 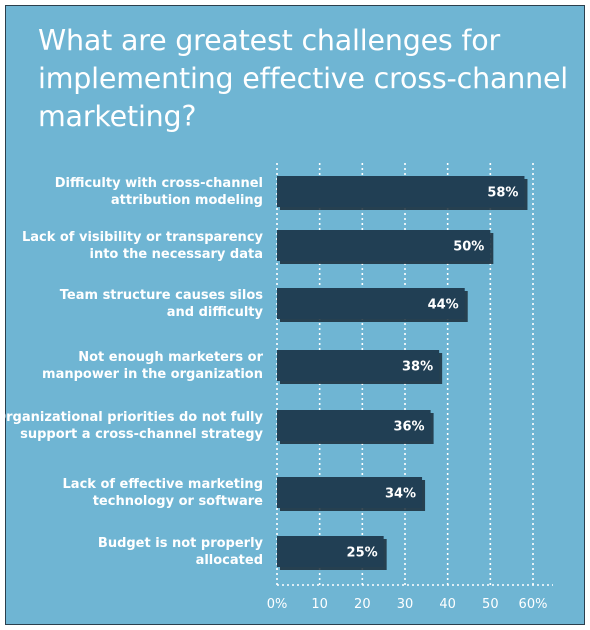 I want to click on x-axis: 0% 10 20 30 40 50 60%, so click(x=410, y=598).